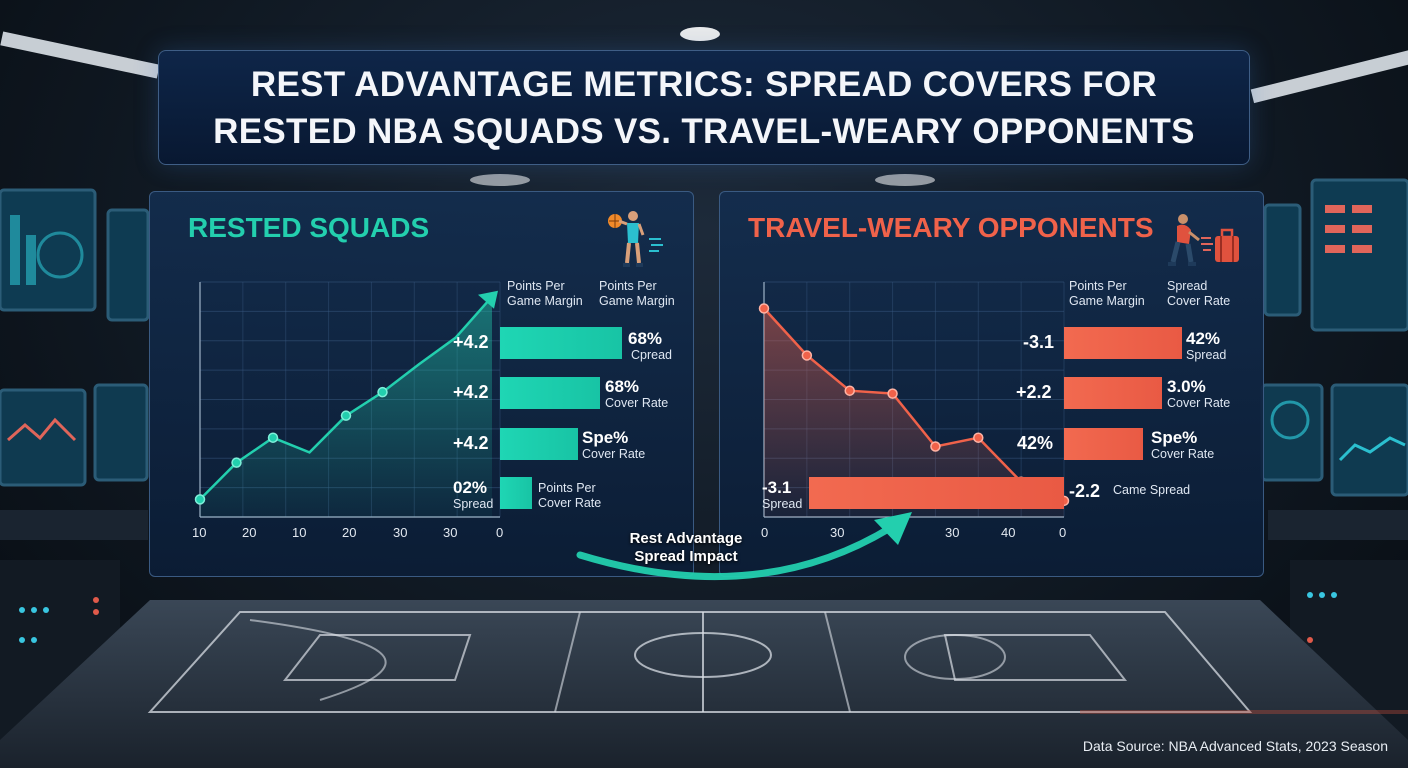 This screenshot has height=768, width=1408. I want to click on rested-row-3-bar, so click(539, 444).